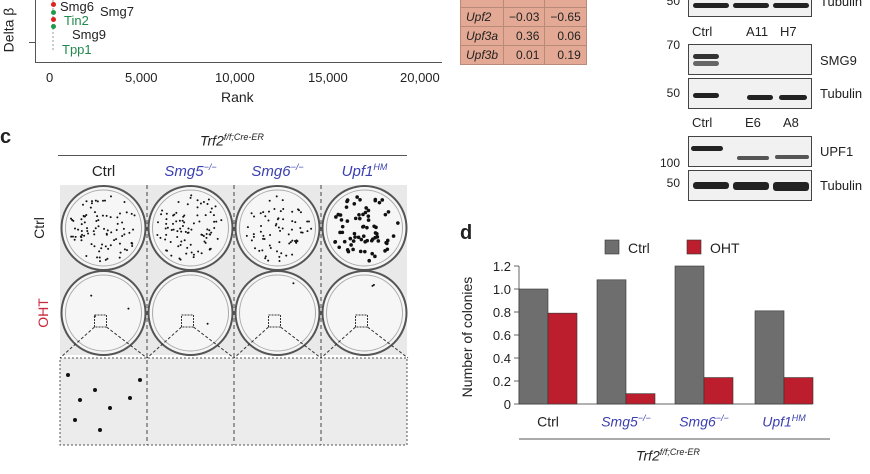 The width and height of the screenshot is (870, 474). Describe the element at coordinates (753, 122) in the screenshot. I see `lane-label: E6` at that location.